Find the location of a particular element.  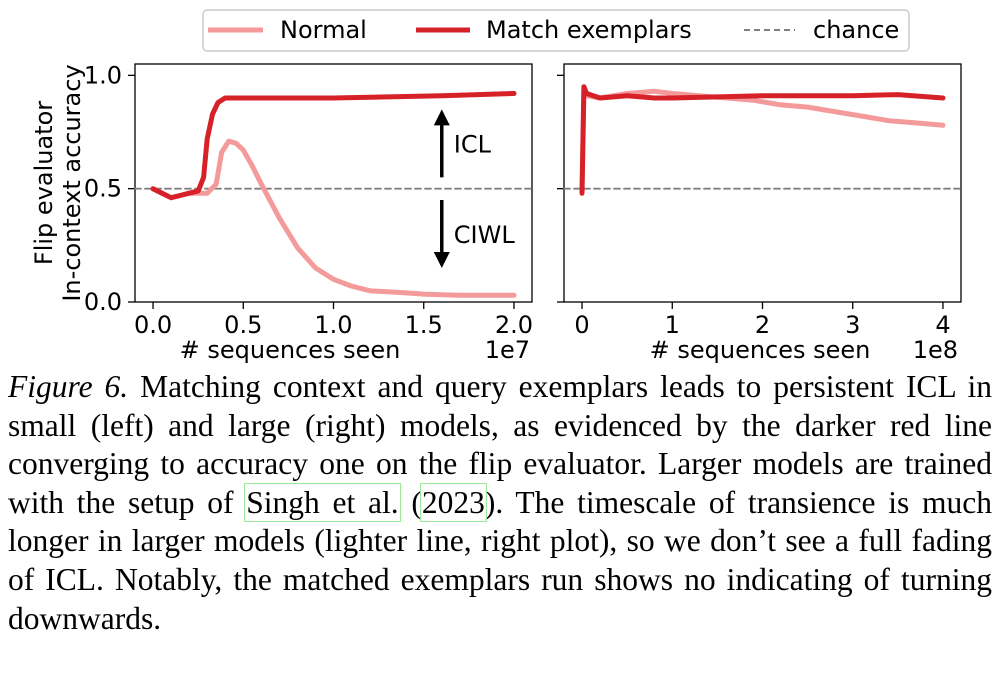

right-x-tick-label: 2 is located at coordinates (762, 325).